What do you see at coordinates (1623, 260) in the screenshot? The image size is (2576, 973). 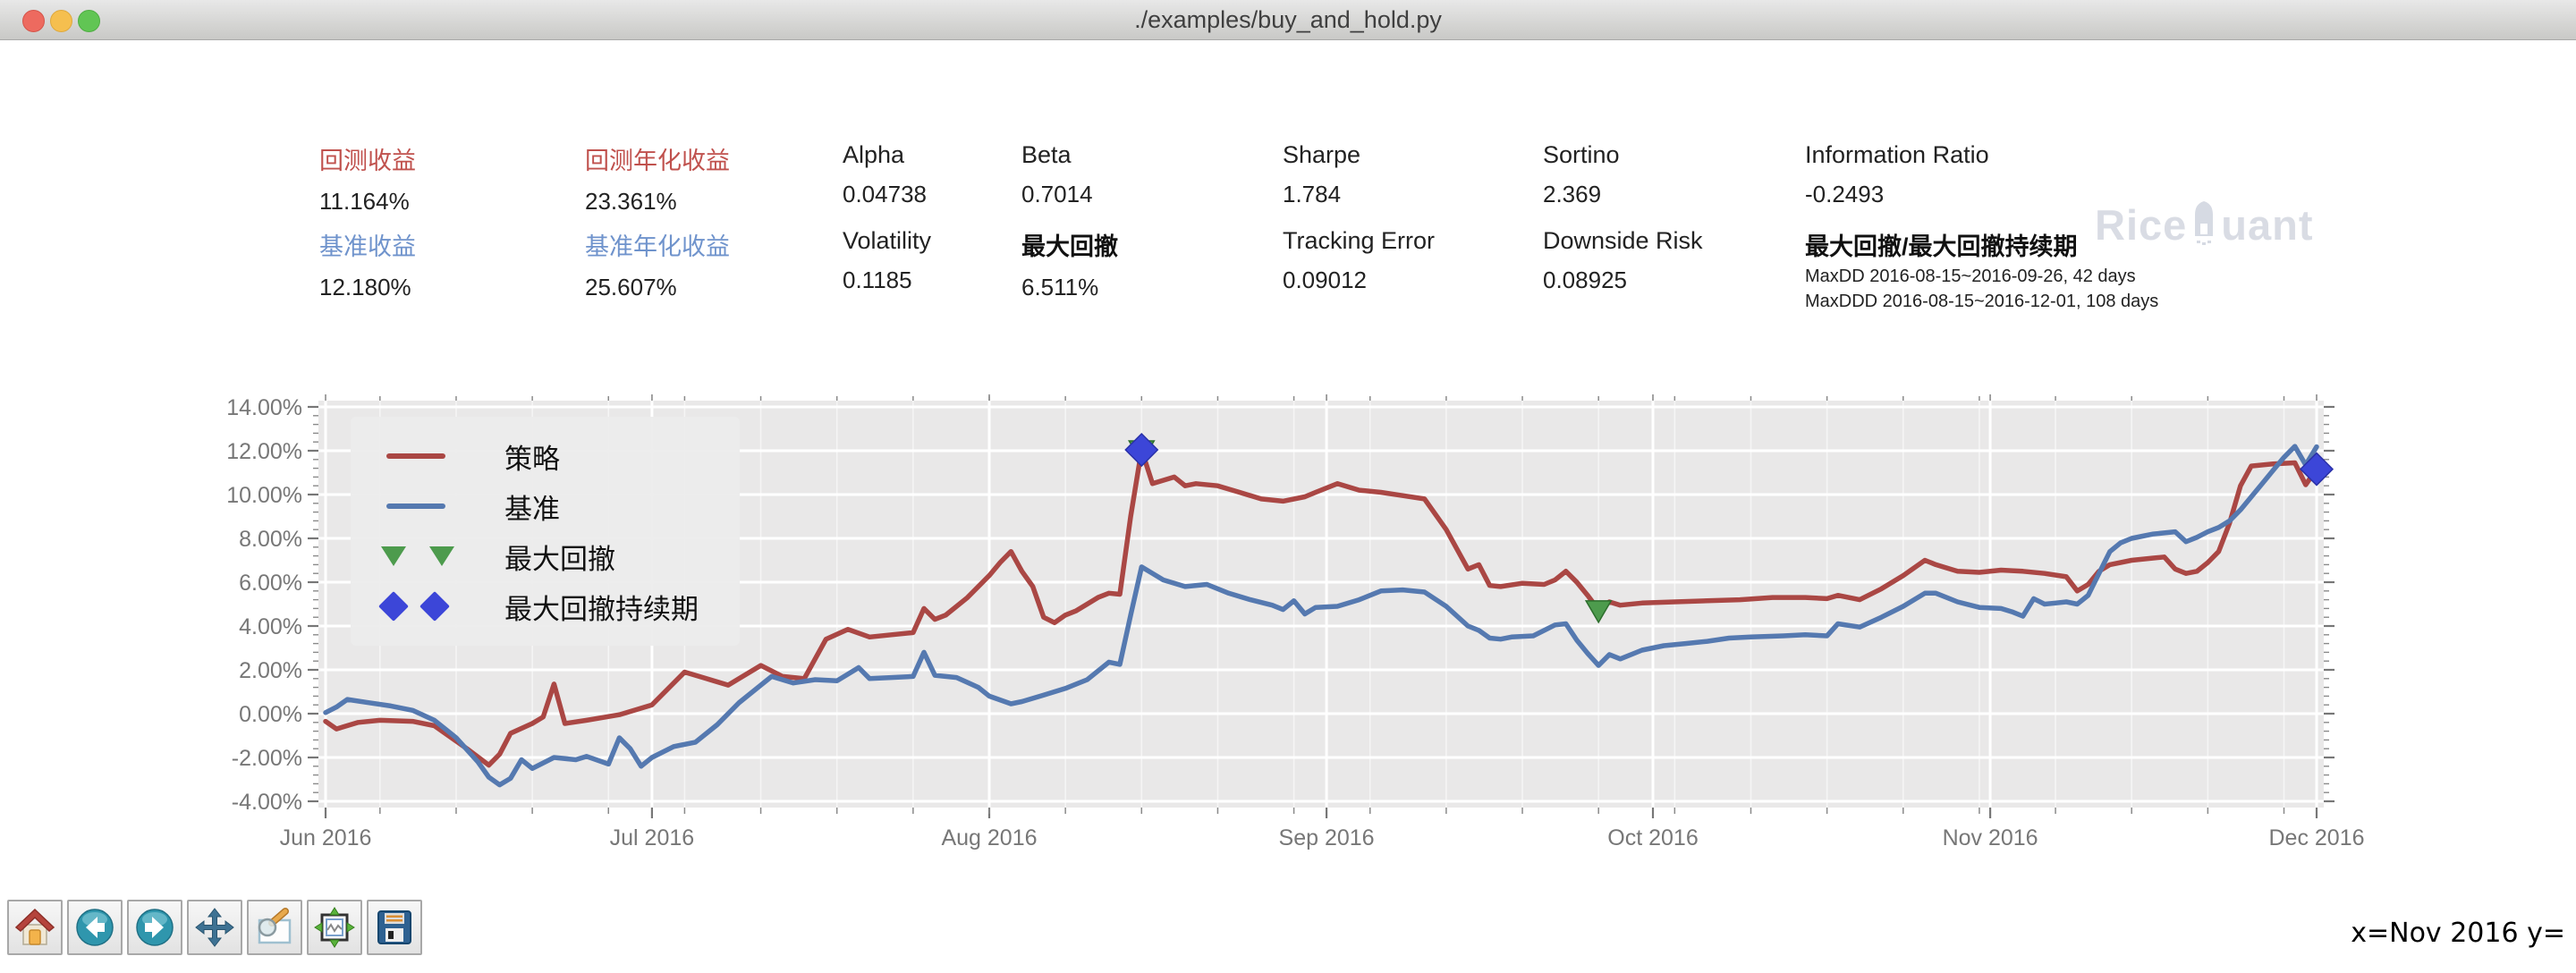 I see `stat-downside-risk: Downside Risk 0.08925` at bounding box center [1623, 260].